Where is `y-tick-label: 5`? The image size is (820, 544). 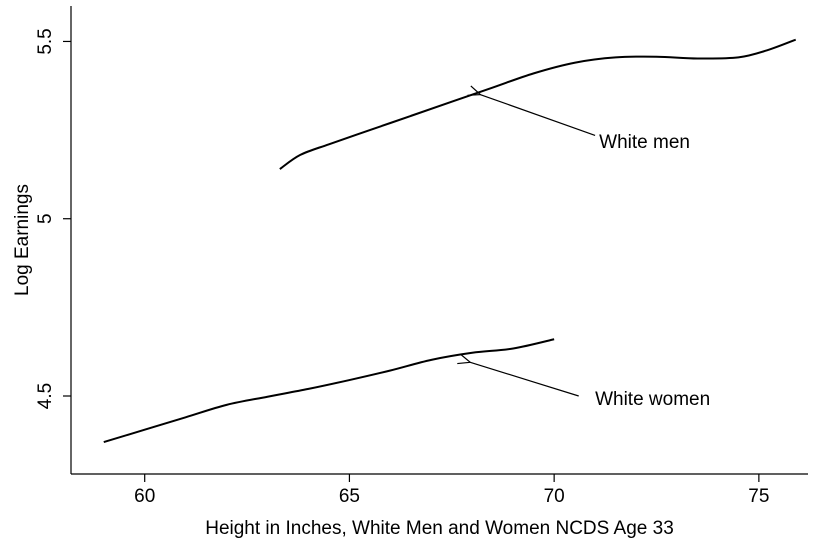
y-tick-label: 5 is located at coordinates (45, 218).